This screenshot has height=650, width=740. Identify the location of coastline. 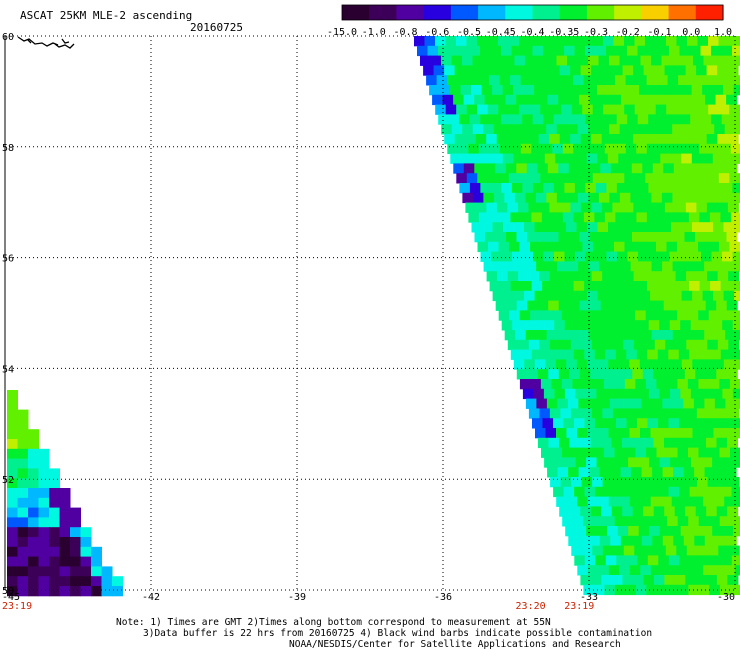
(46, 42).